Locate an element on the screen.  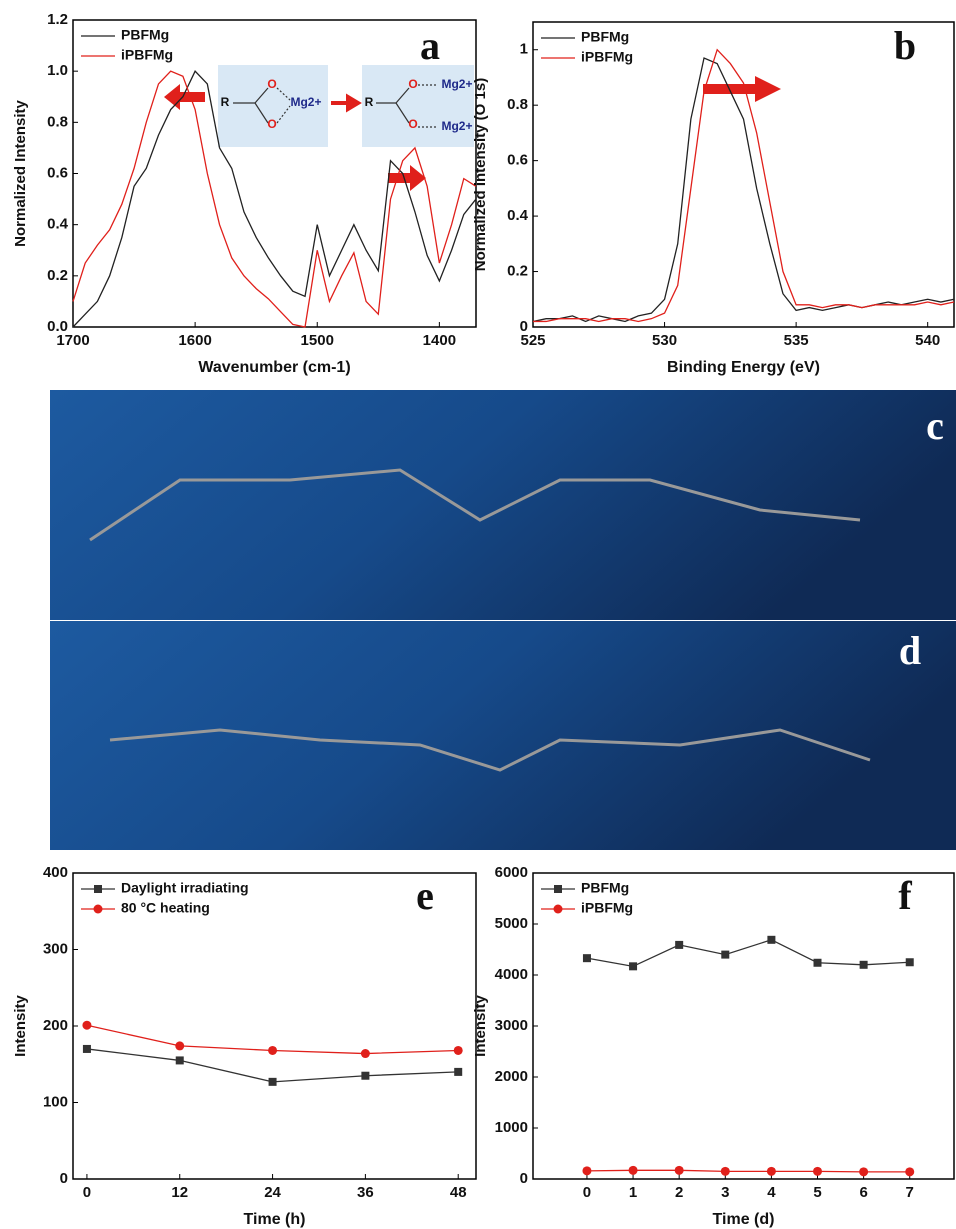
y-tick-label: 100 is located at coordinates (55, 1101).